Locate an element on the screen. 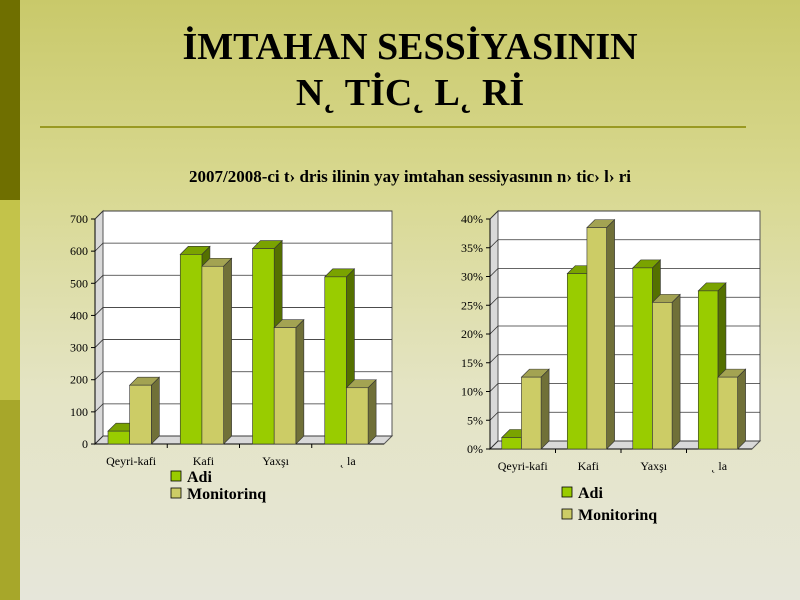 Image resolution: width=800 pixels, height=600 pixels. sidebar-decoration is located at coordinates (10, 300).